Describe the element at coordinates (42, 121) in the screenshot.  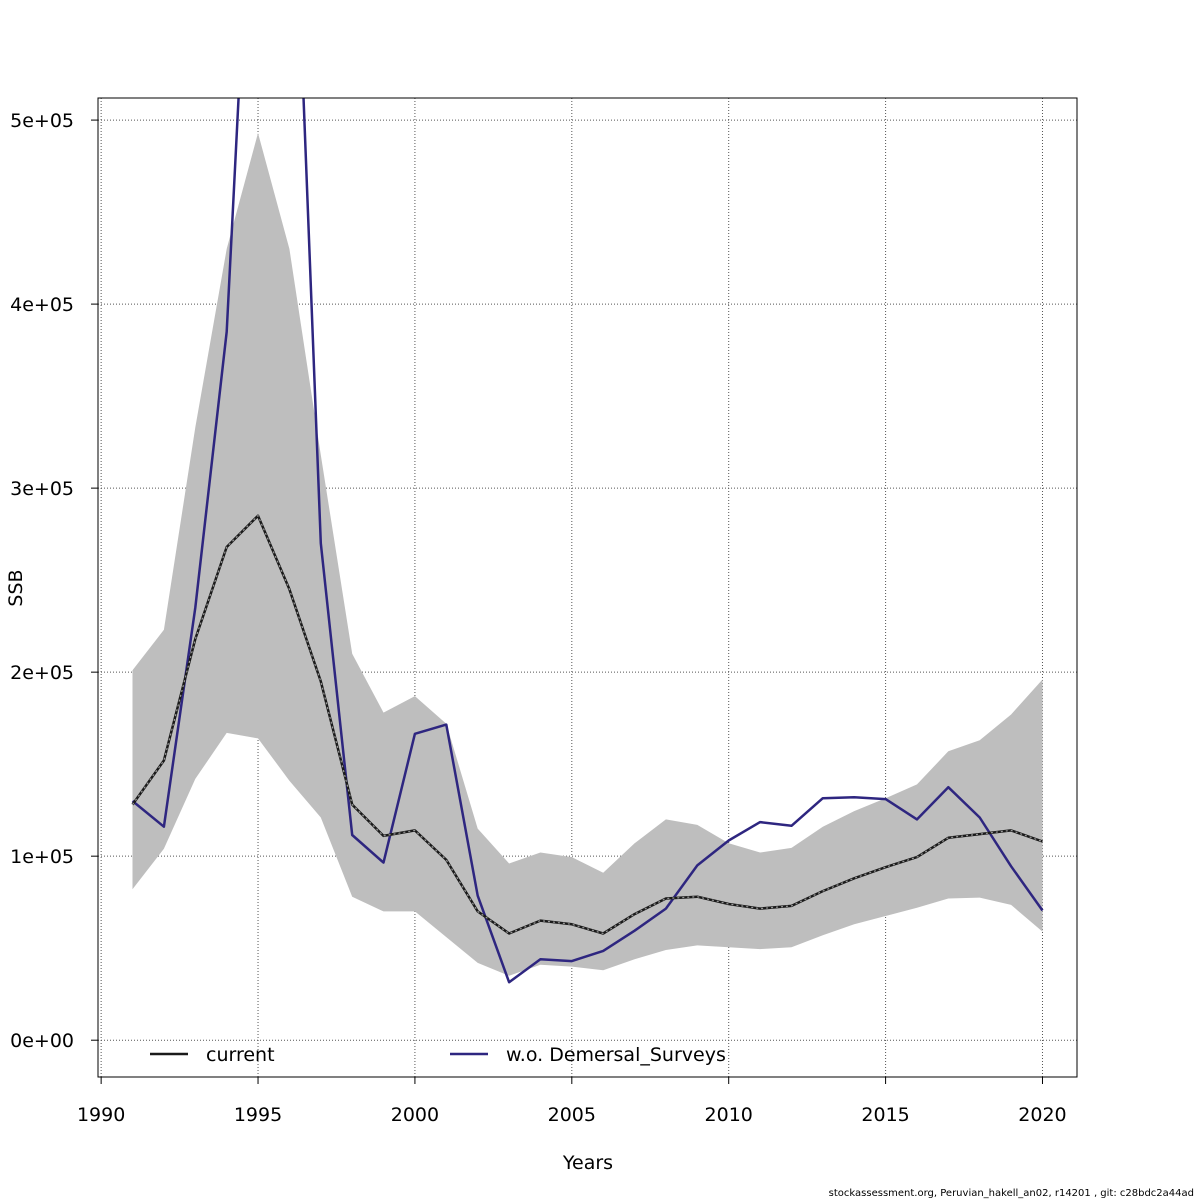
I see `y-tick-label-5: 5e+05` at that location.